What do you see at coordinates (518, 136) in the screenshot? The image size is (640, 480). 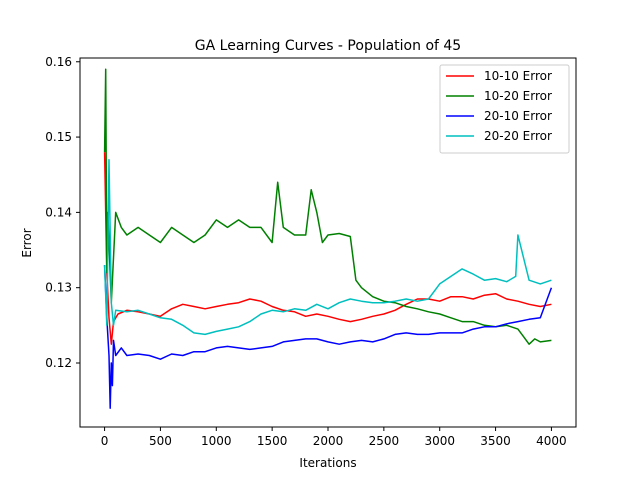 I see `legend-label: 20-20 Error` at bounding box center [518, 136].